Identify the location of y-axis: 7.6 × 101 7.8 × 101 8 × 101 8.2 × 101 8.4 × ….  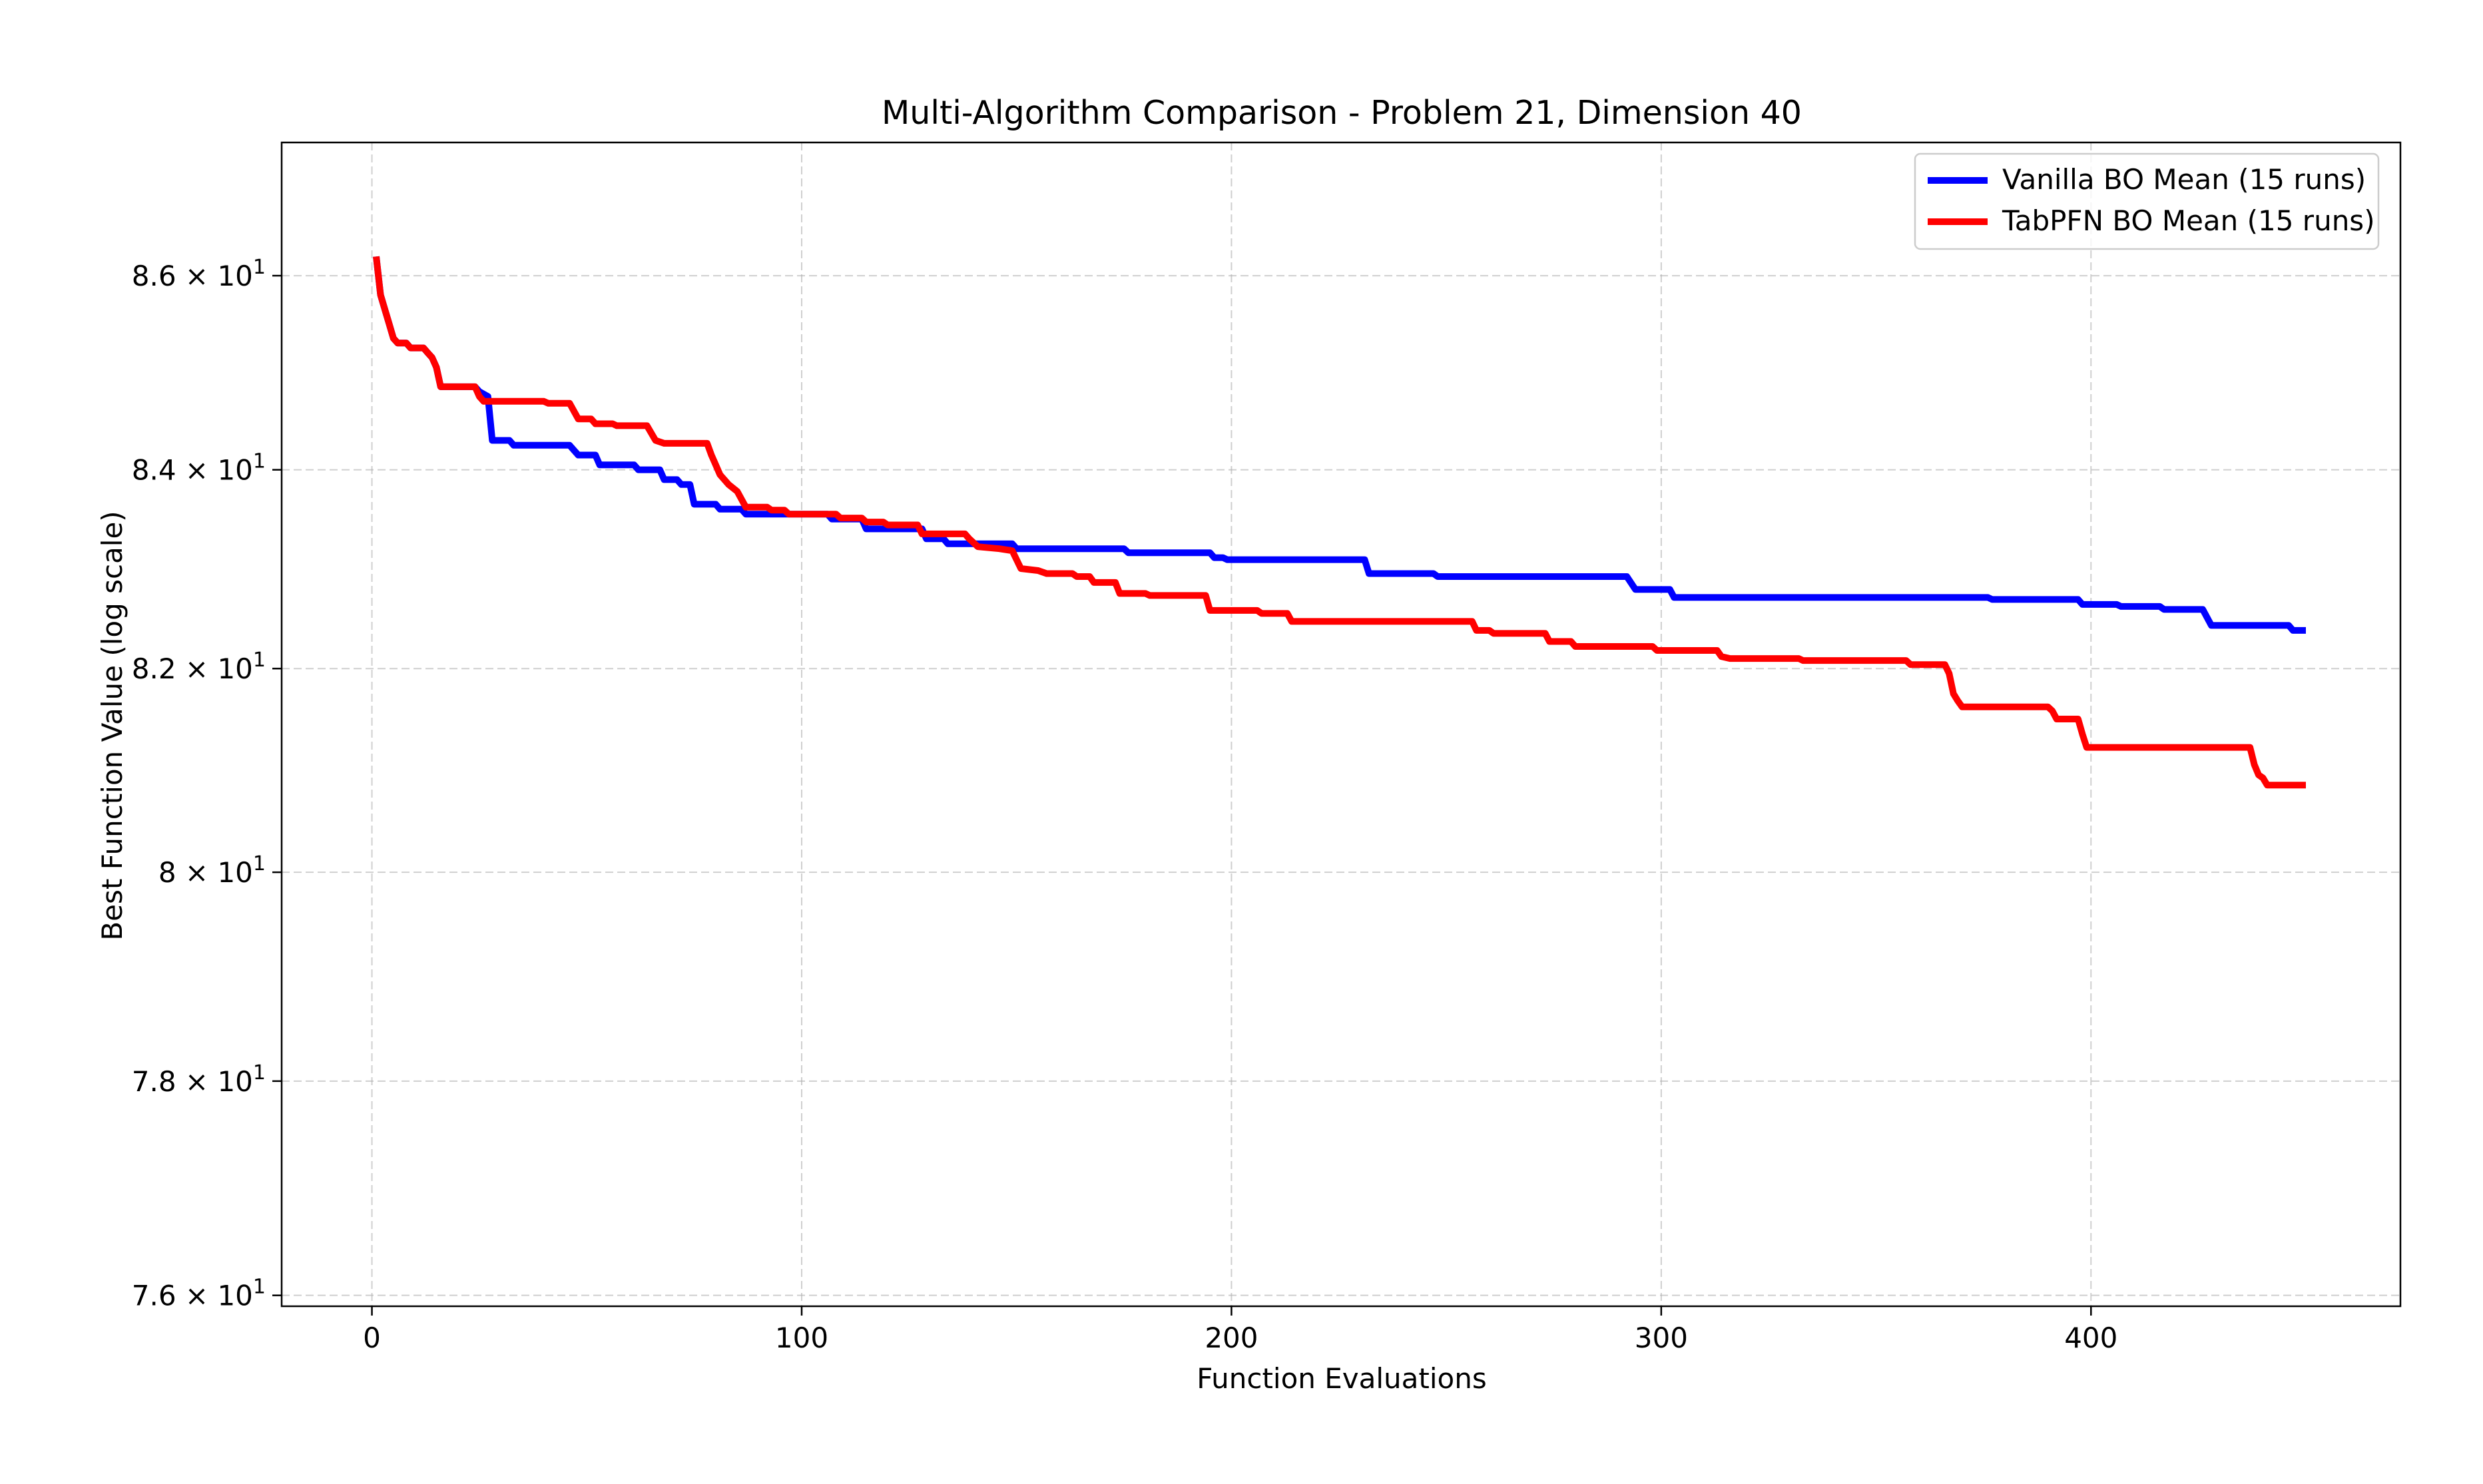
(207, 784).